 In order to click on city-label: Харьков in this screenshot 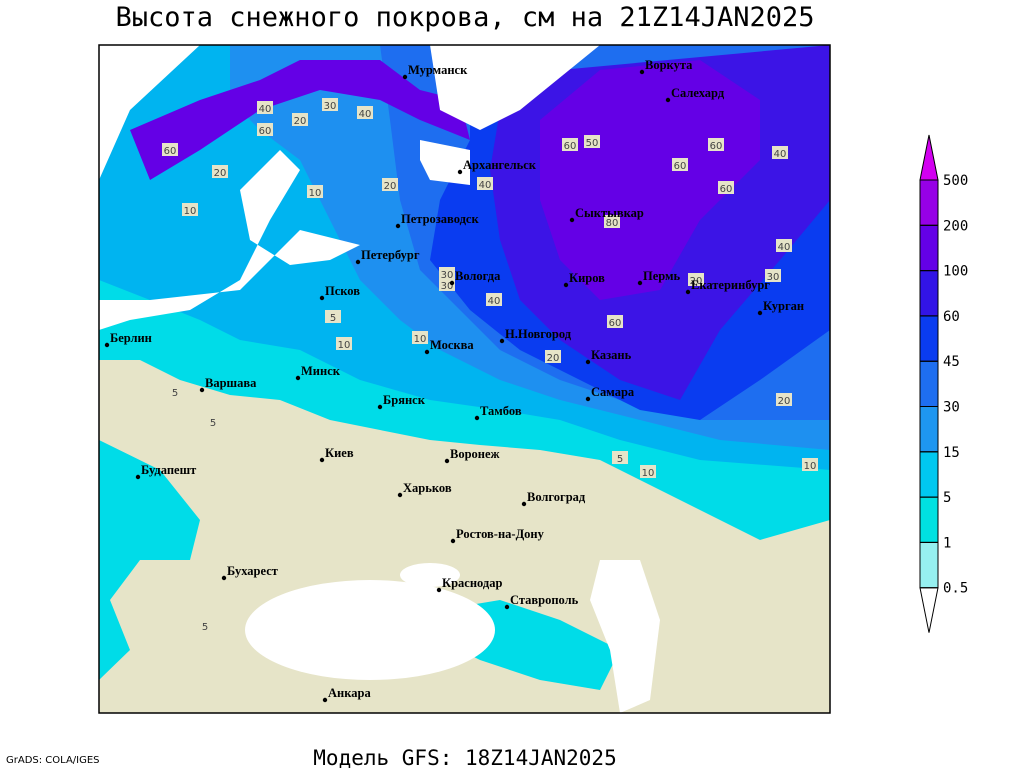, I will do `click(427, 488)`.